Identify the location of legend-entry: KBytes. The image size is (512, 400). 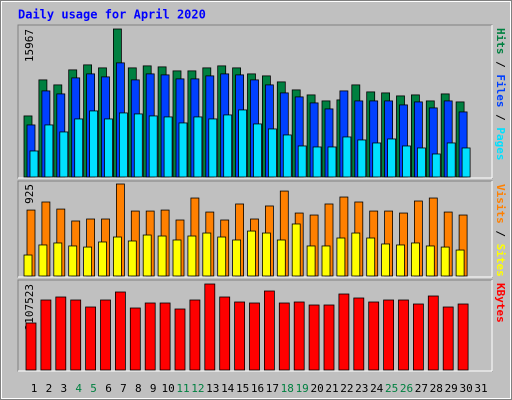
(500, 303).